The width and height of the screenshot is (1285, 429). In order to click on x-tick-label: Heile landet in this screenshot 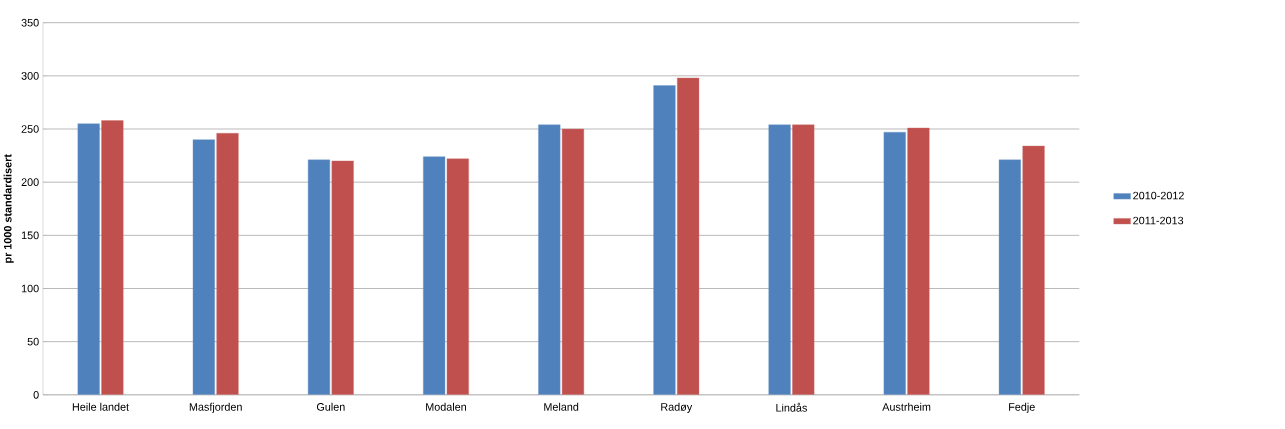, I will do `click(100, 406)`.